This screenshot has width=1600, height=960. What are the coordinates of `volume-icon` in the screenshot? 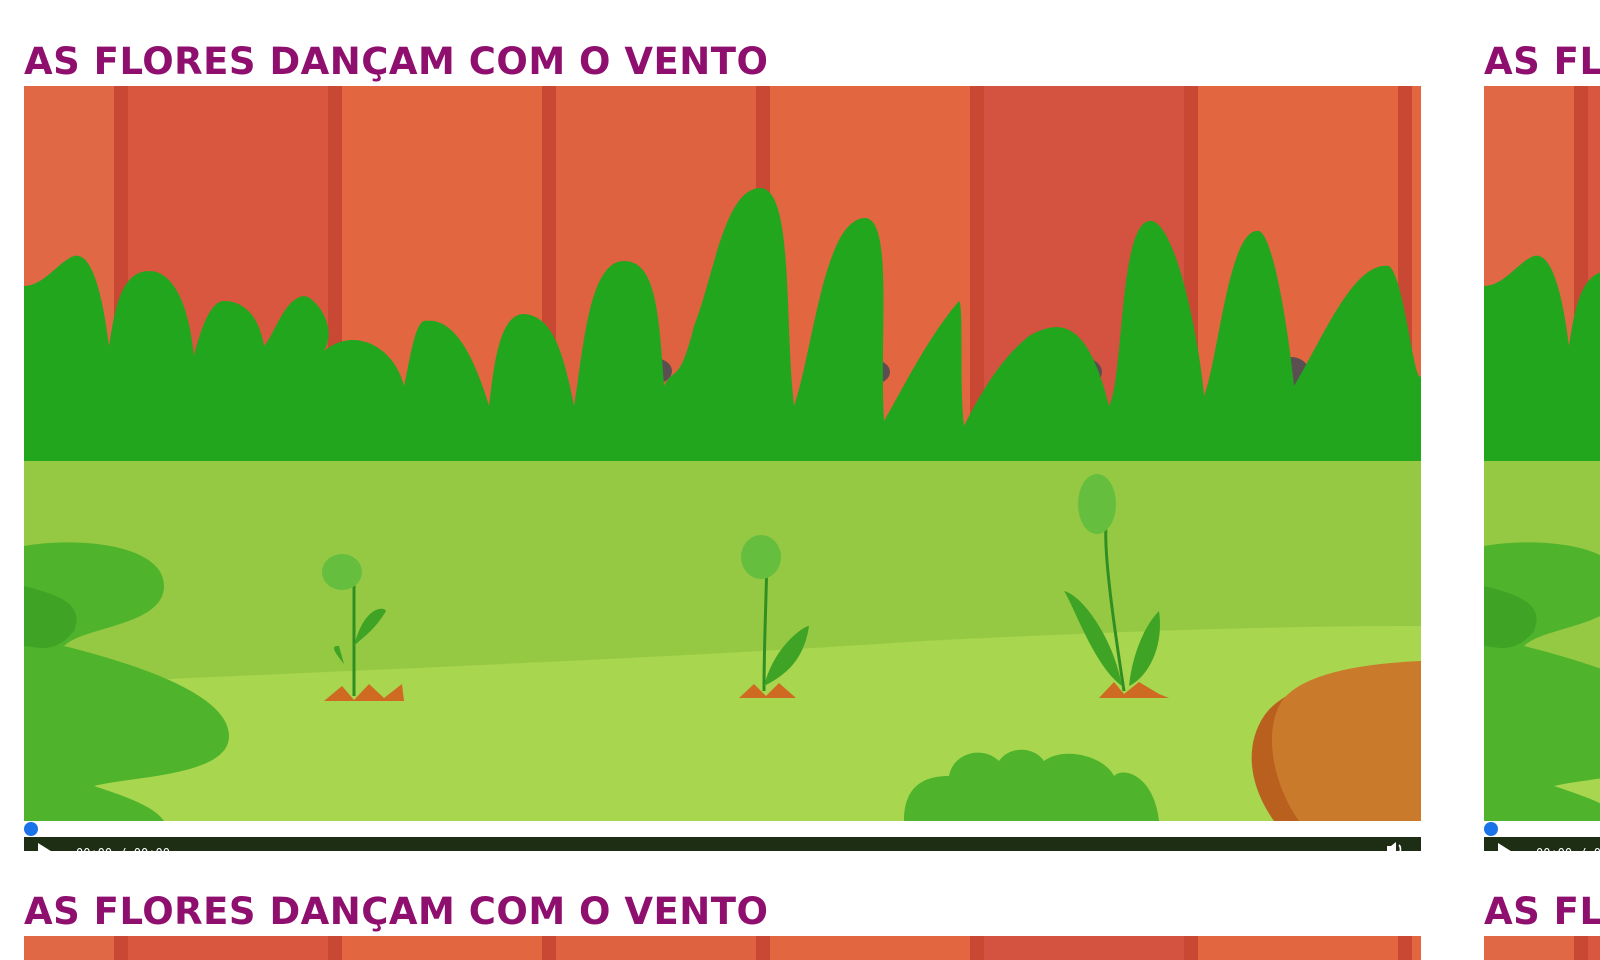 It's located at (1395, 846).